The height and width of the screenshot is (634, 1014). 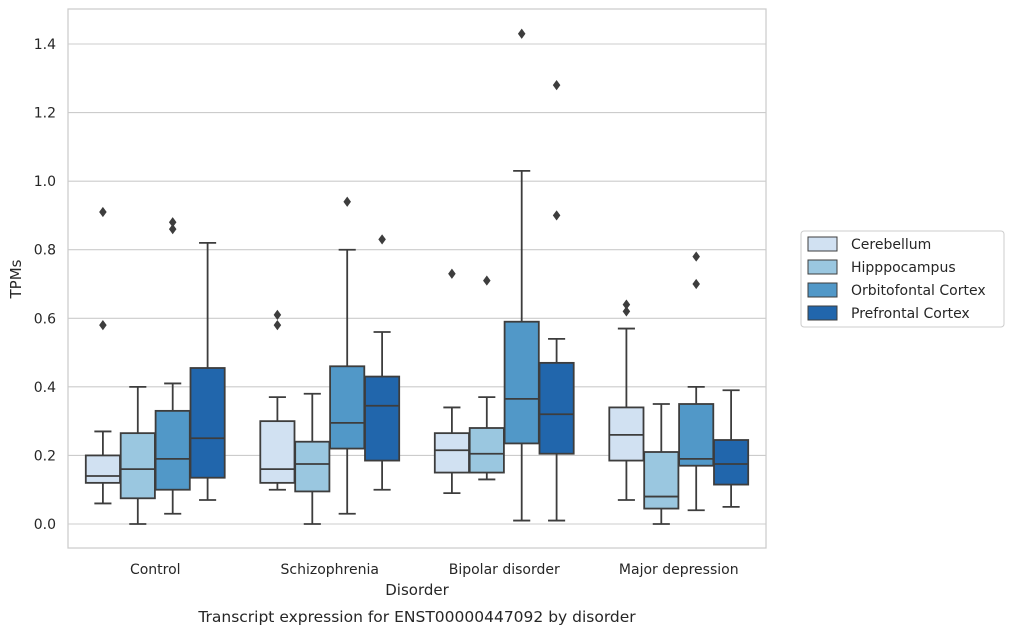 I want to click on y-tick-label: 0.8, so click(x=45, y=251).